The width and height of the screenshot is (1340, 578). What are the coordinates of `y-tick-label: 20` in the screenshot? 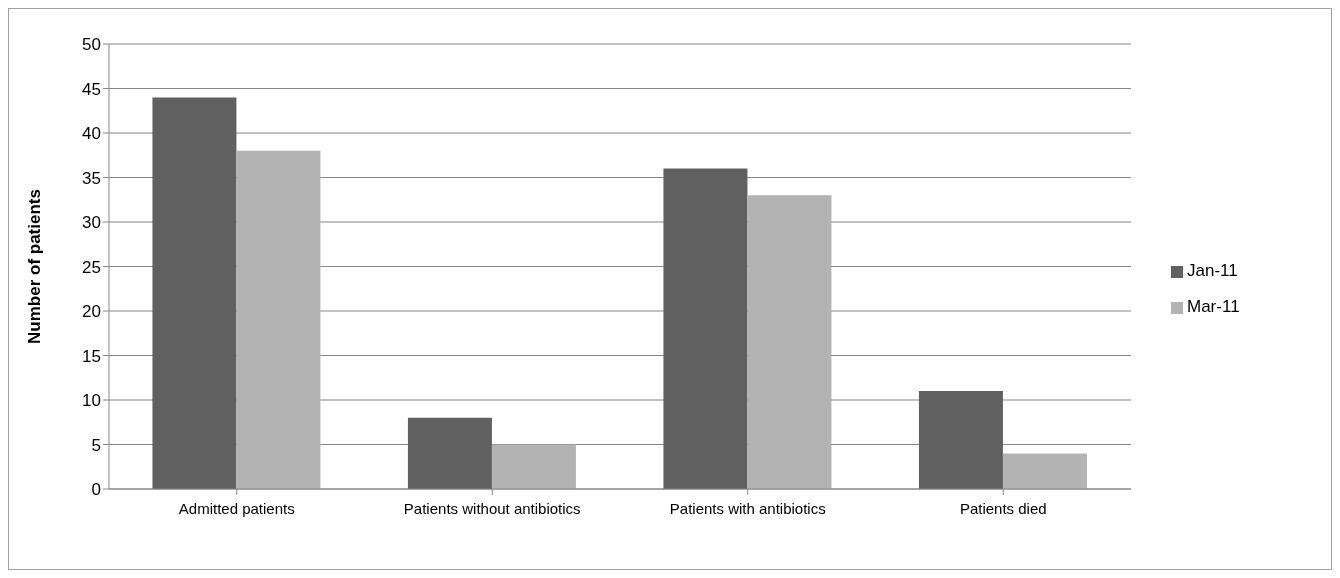 It's located at (91, 312).